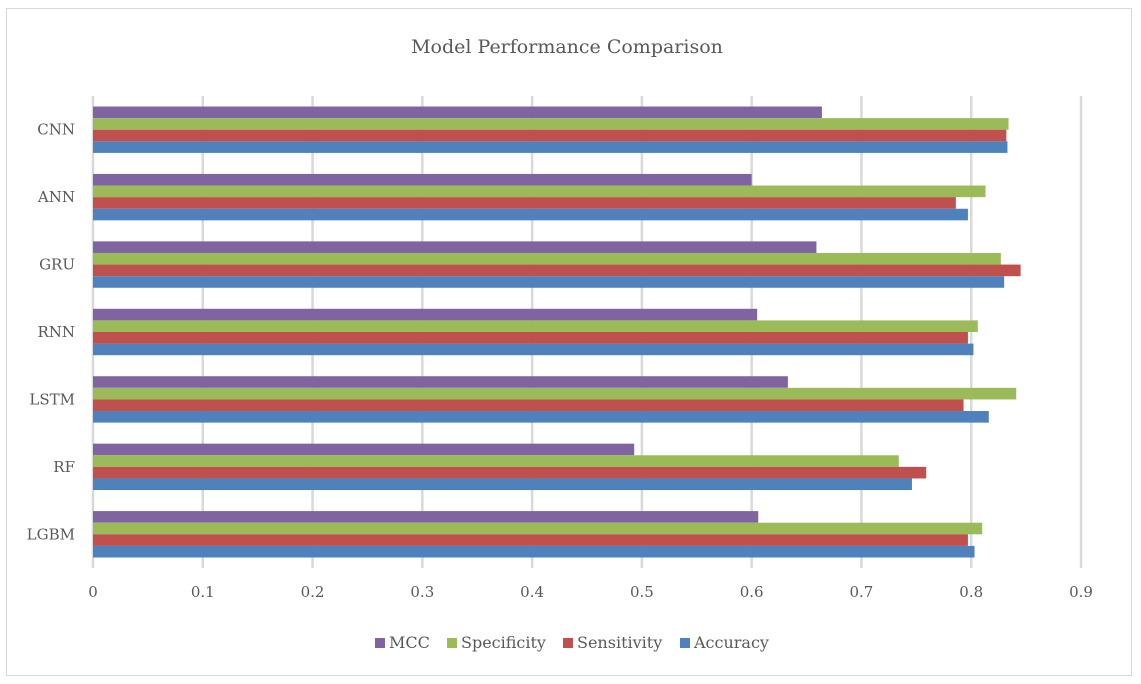 The height and width of the screenshot is (684, 1141). Describe the element at coordinates (547, 258) in the screenshot. I see `bar-gru-specificity` at that location.